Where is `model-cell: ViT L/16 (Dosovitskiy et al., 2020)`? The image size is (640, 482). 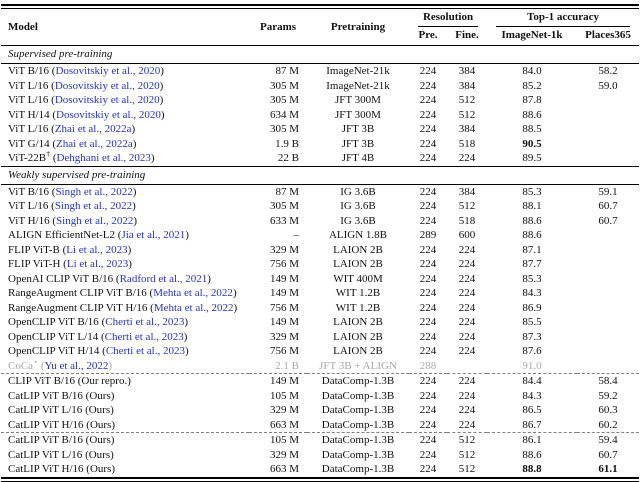
model-cell: ViT L/16 (Dosovitskiy et al., 2020) is located at coordinates (86, 100).